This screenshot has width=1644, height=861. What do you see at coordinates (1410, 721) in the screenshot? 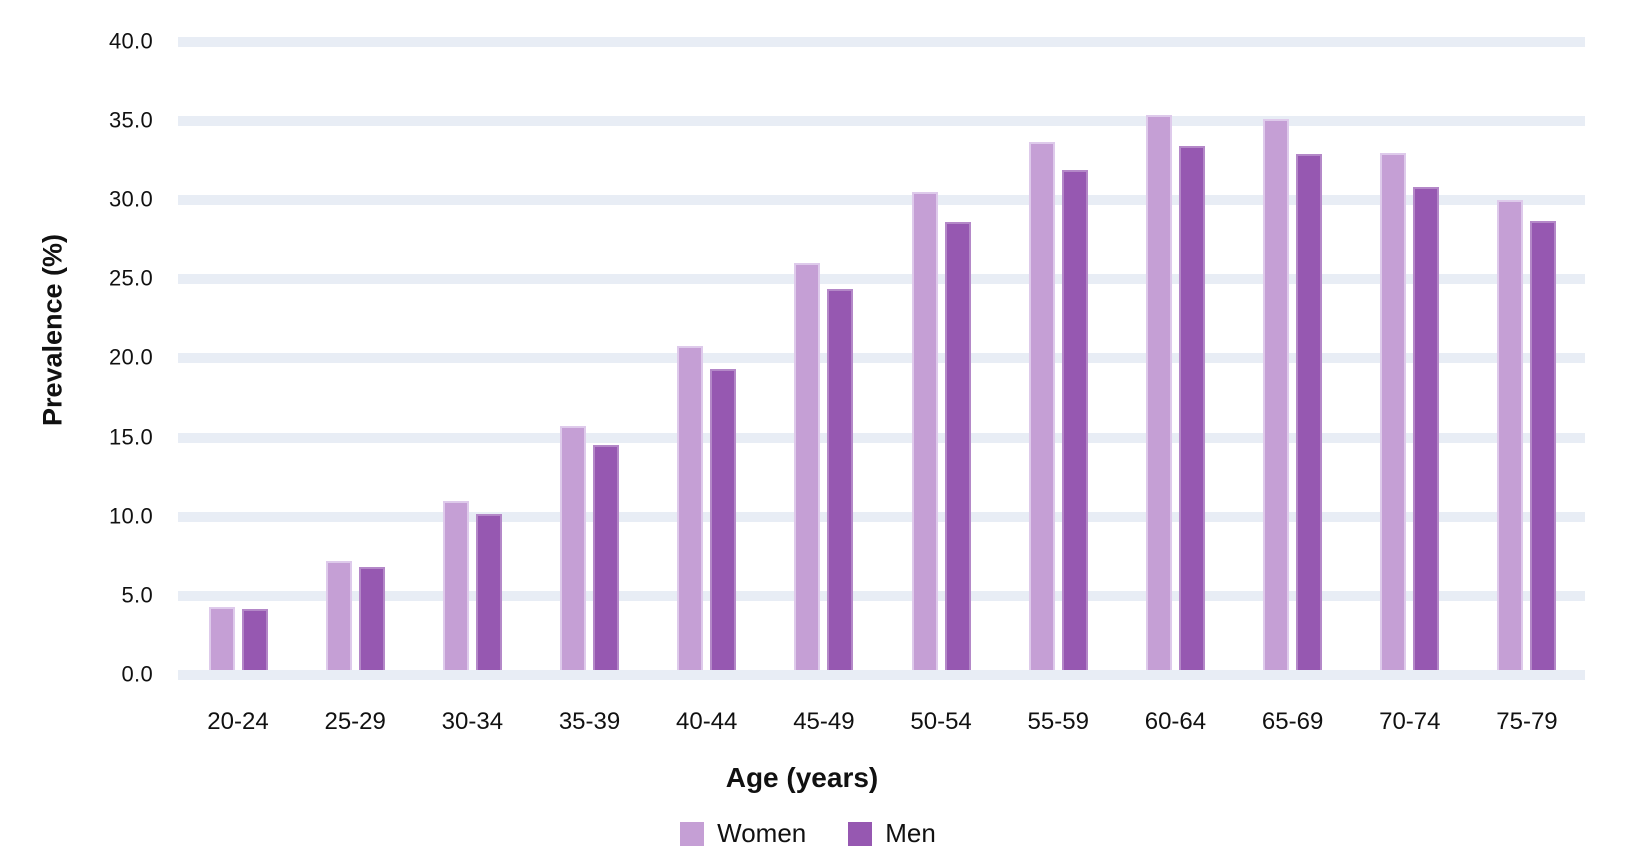
I see `x-tick-label-70-74: 70-74` at bounding box center [1410, 721].